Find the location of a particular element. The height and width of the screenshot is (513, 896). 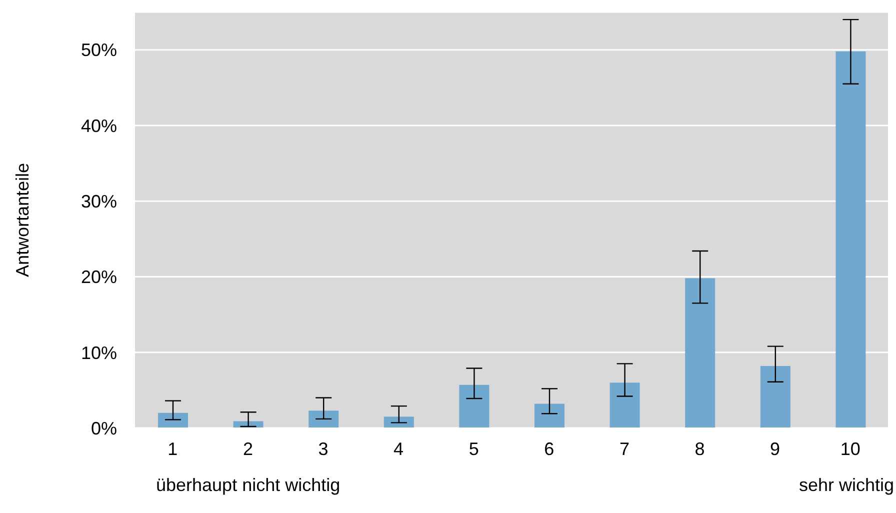

x-tick-label: 9 is located at coordinates (775, 448).